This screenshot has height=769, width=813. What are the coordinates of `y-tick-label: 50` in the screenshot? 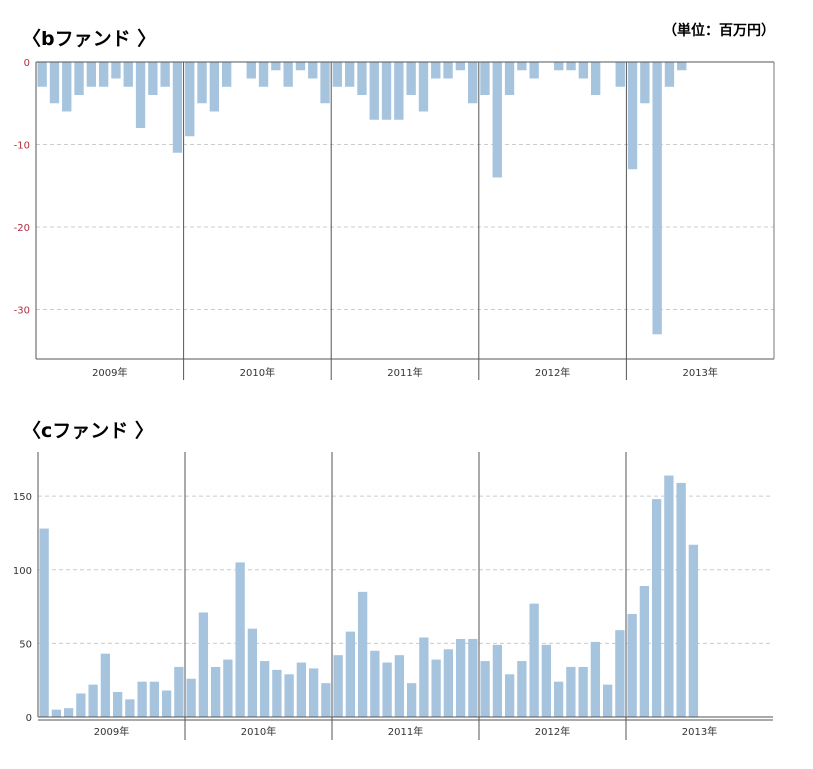 It's located at (25, 644).